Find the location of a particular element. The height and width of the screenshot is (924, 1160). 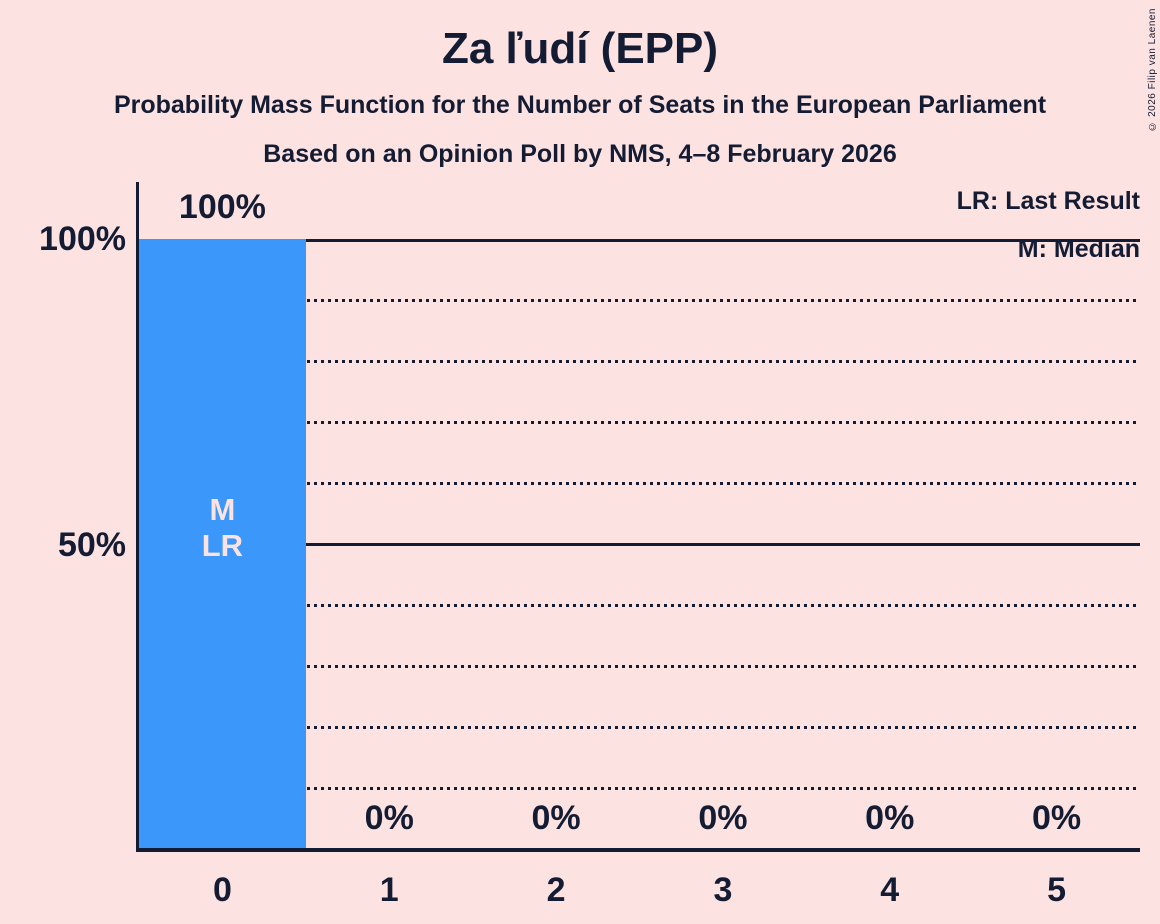

bar-value-label-1: 0% is located at coordinates (389, 818).